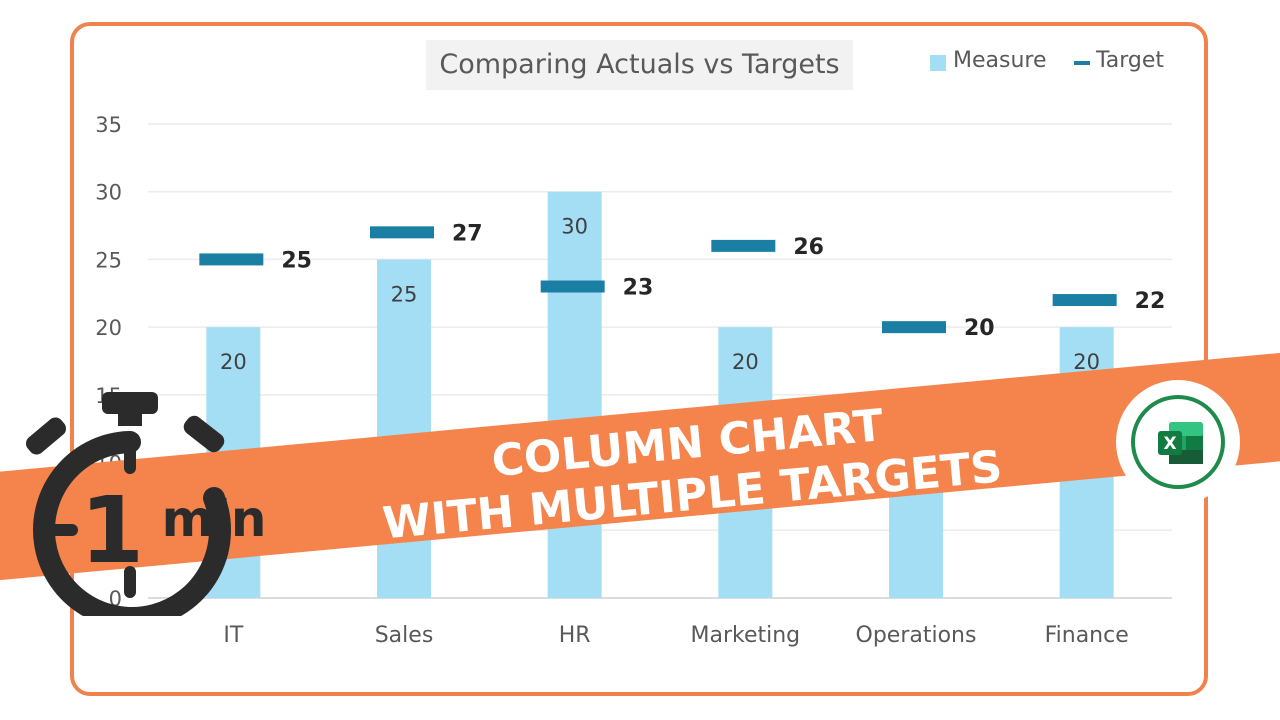 This screenshot has width=1280, height=720. I want to click on stopwatch-left-knob, so click(46, 436).